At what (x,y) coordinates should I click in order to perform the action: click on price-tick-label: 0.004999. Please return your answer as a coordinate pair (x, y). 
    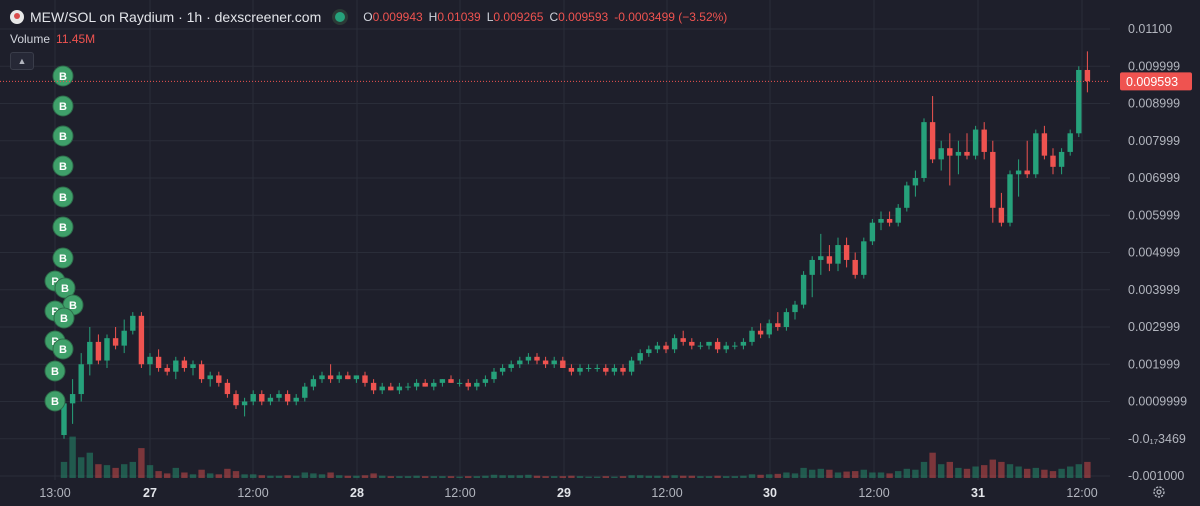
    Looking at the image, I should click on (1154, 253).